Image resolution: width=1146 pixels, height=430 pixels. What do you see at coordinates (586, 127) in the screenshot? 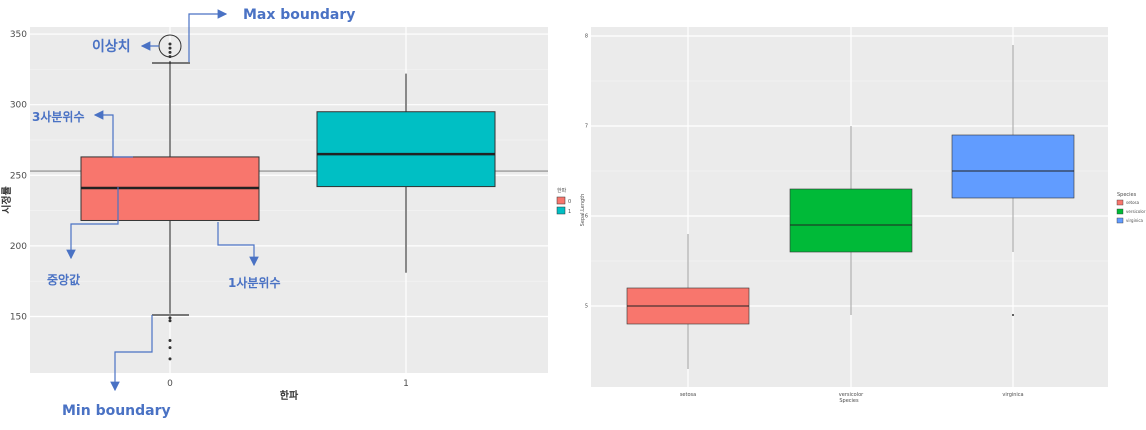
I see `right-y-tick-label: 7` at bounding box center [586, 127].